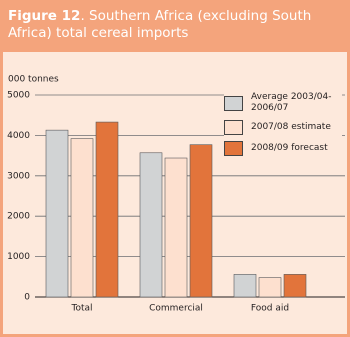 Image resolution: width=350 pixels, height=337 pixels. I want to click on legend-label: 2008/09 forecast, so click(289, 148).